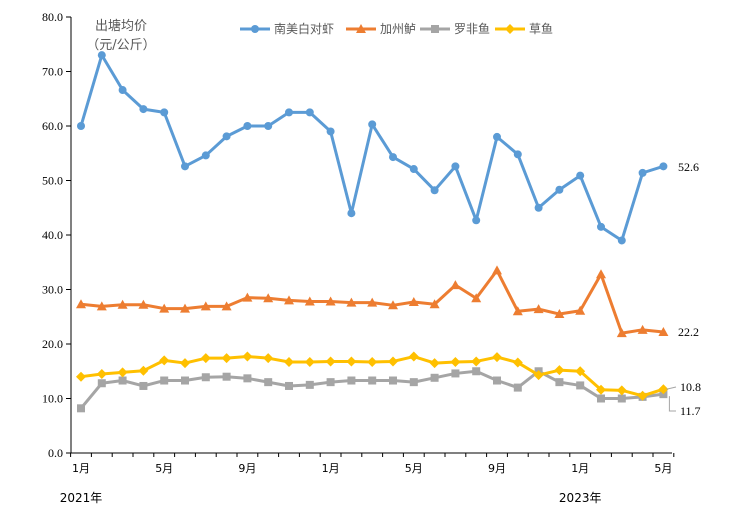 This screenshot has width=750, height=516. What do you see at coordinates (52, 344) in the screenshot?
I see `y-tick-label: 20.0` at bounding box center [52, 344].